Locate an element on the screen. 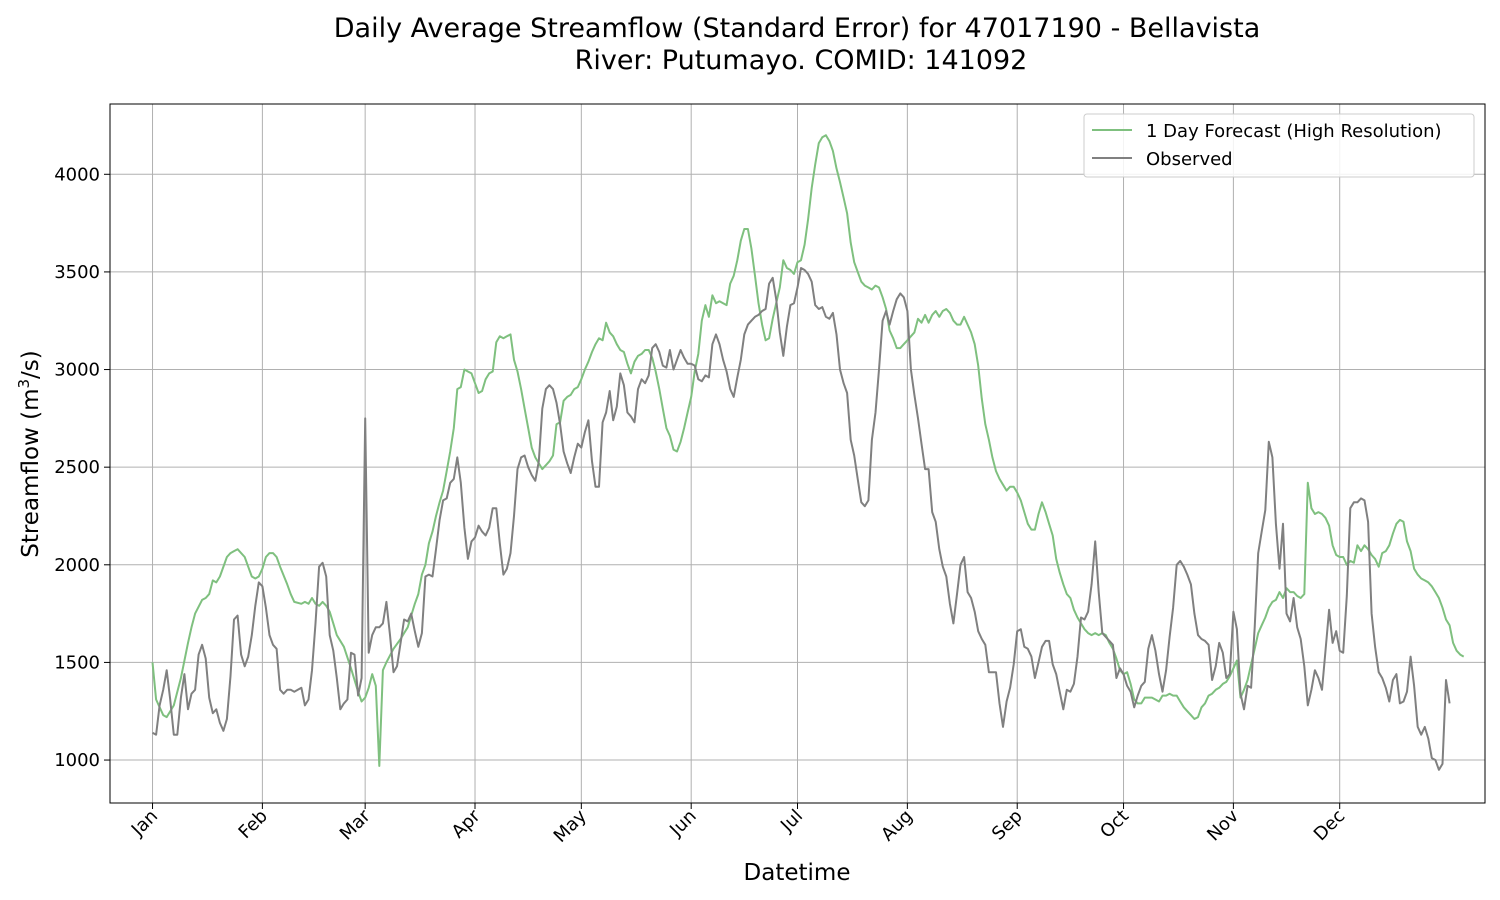  y-tick-label: 3500 is located at coordinates (77, 272).